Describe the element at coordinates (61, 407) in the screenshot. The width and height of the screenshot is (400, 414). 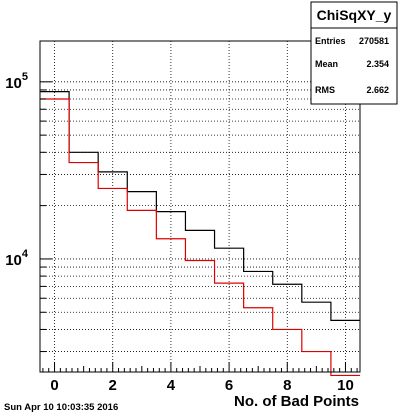
I see `footer-timestamp: Sun Apr 10 10:03:35 2016` at that location.